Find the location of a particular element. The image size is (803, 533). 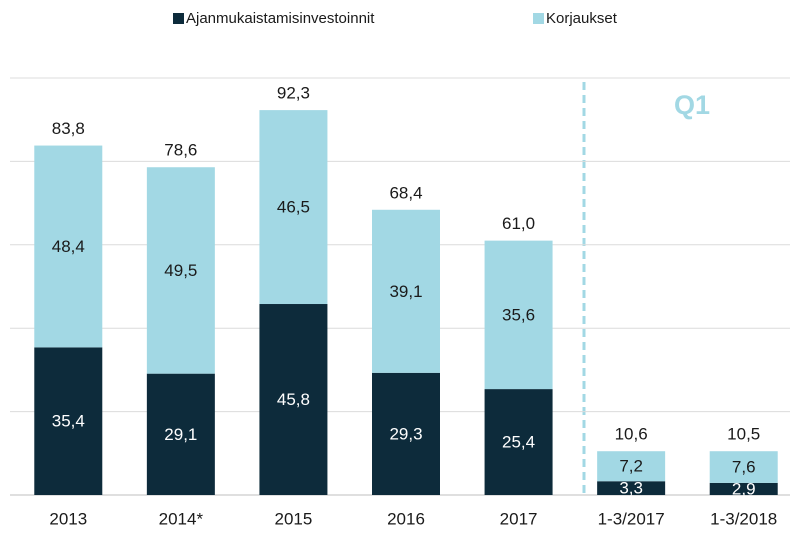

legend-label: Korjaukset is located at coordinates (582, 18).